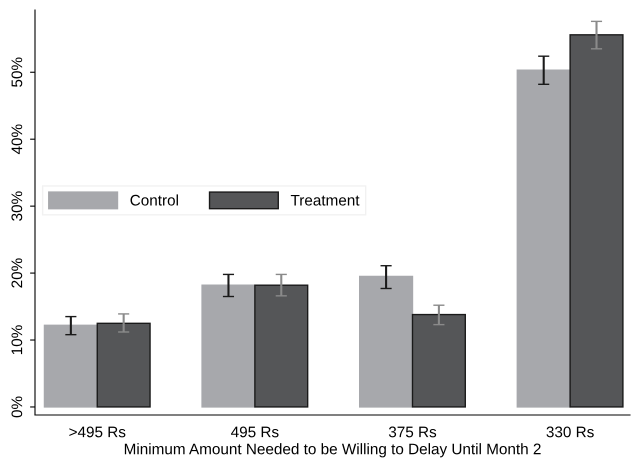 The height and width of the screenshot is (466, 635). Describe the element at coordinates (16, 273) in the screenshot. I see `y-tick-label: 20%` at that location.